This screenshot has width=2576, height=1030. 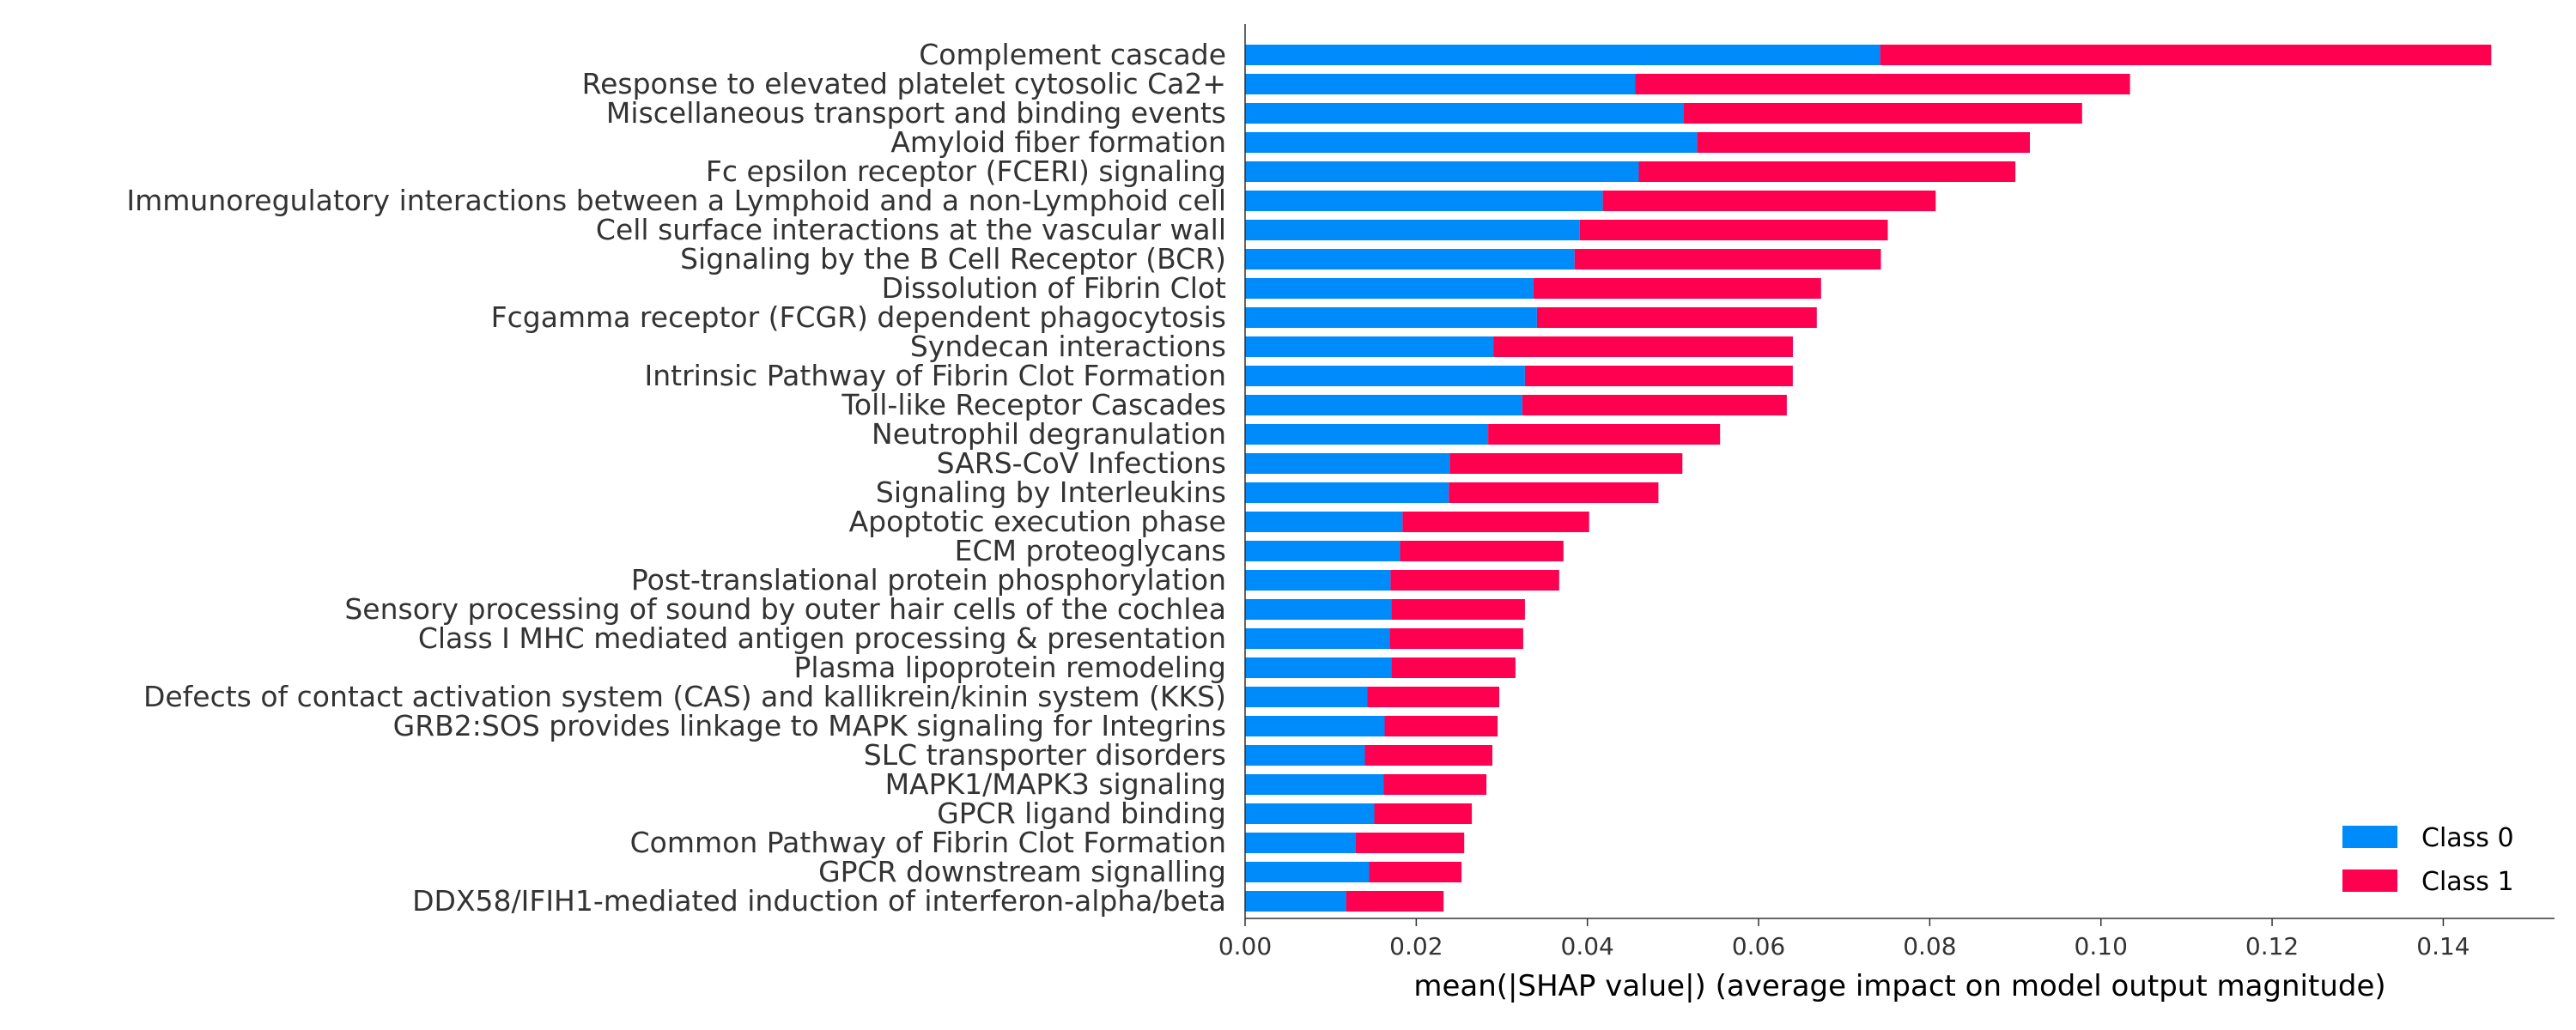 I want to click on category-label: Signaling by the B Cell Receptor (BCR), so click(x=953, y=259).